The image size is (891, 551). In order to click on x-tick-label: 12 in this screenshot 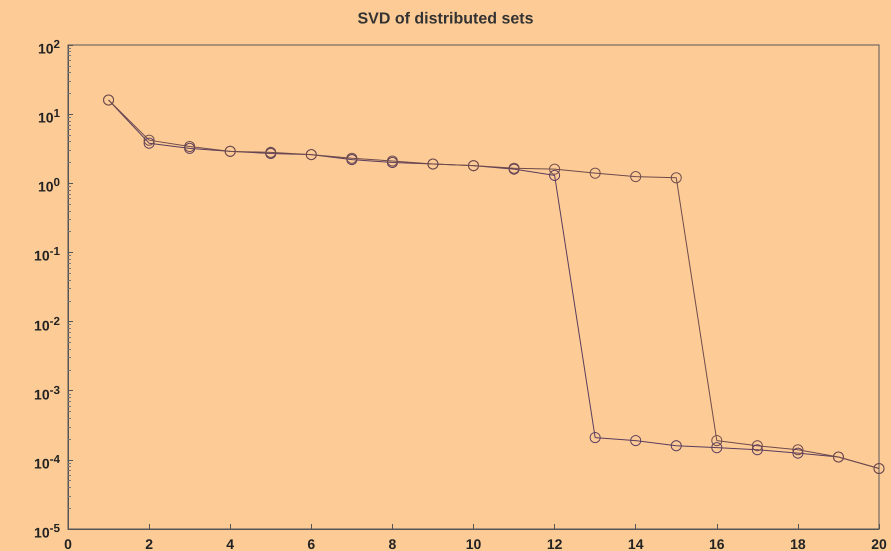, I will do `click(554, 543)`.